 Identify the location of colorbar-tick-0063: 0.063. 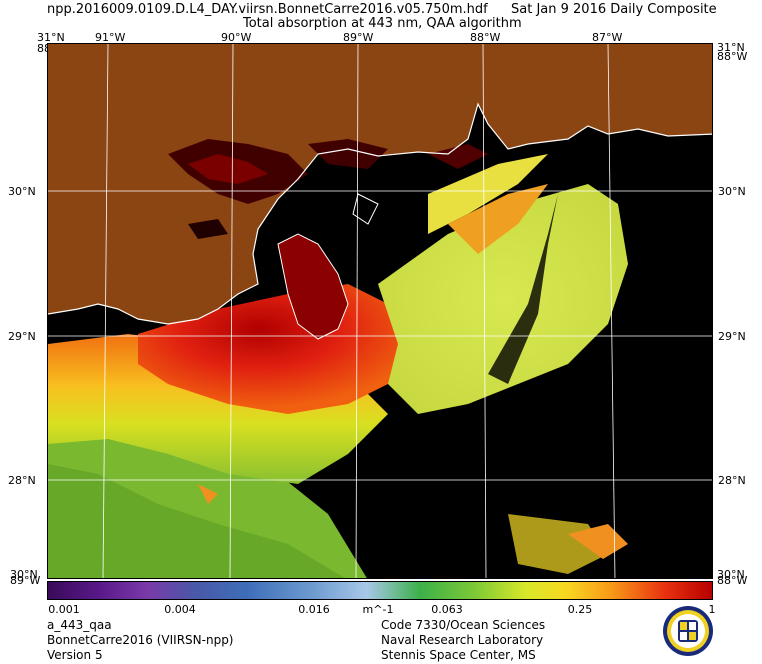
(447, 609).